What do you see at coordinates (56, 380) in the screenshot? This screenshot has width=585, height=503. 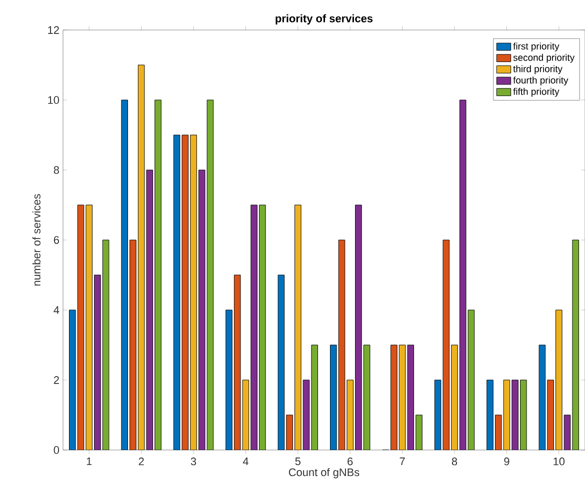 I see `y-tick-label: 2` at bounding box center [56, 380].